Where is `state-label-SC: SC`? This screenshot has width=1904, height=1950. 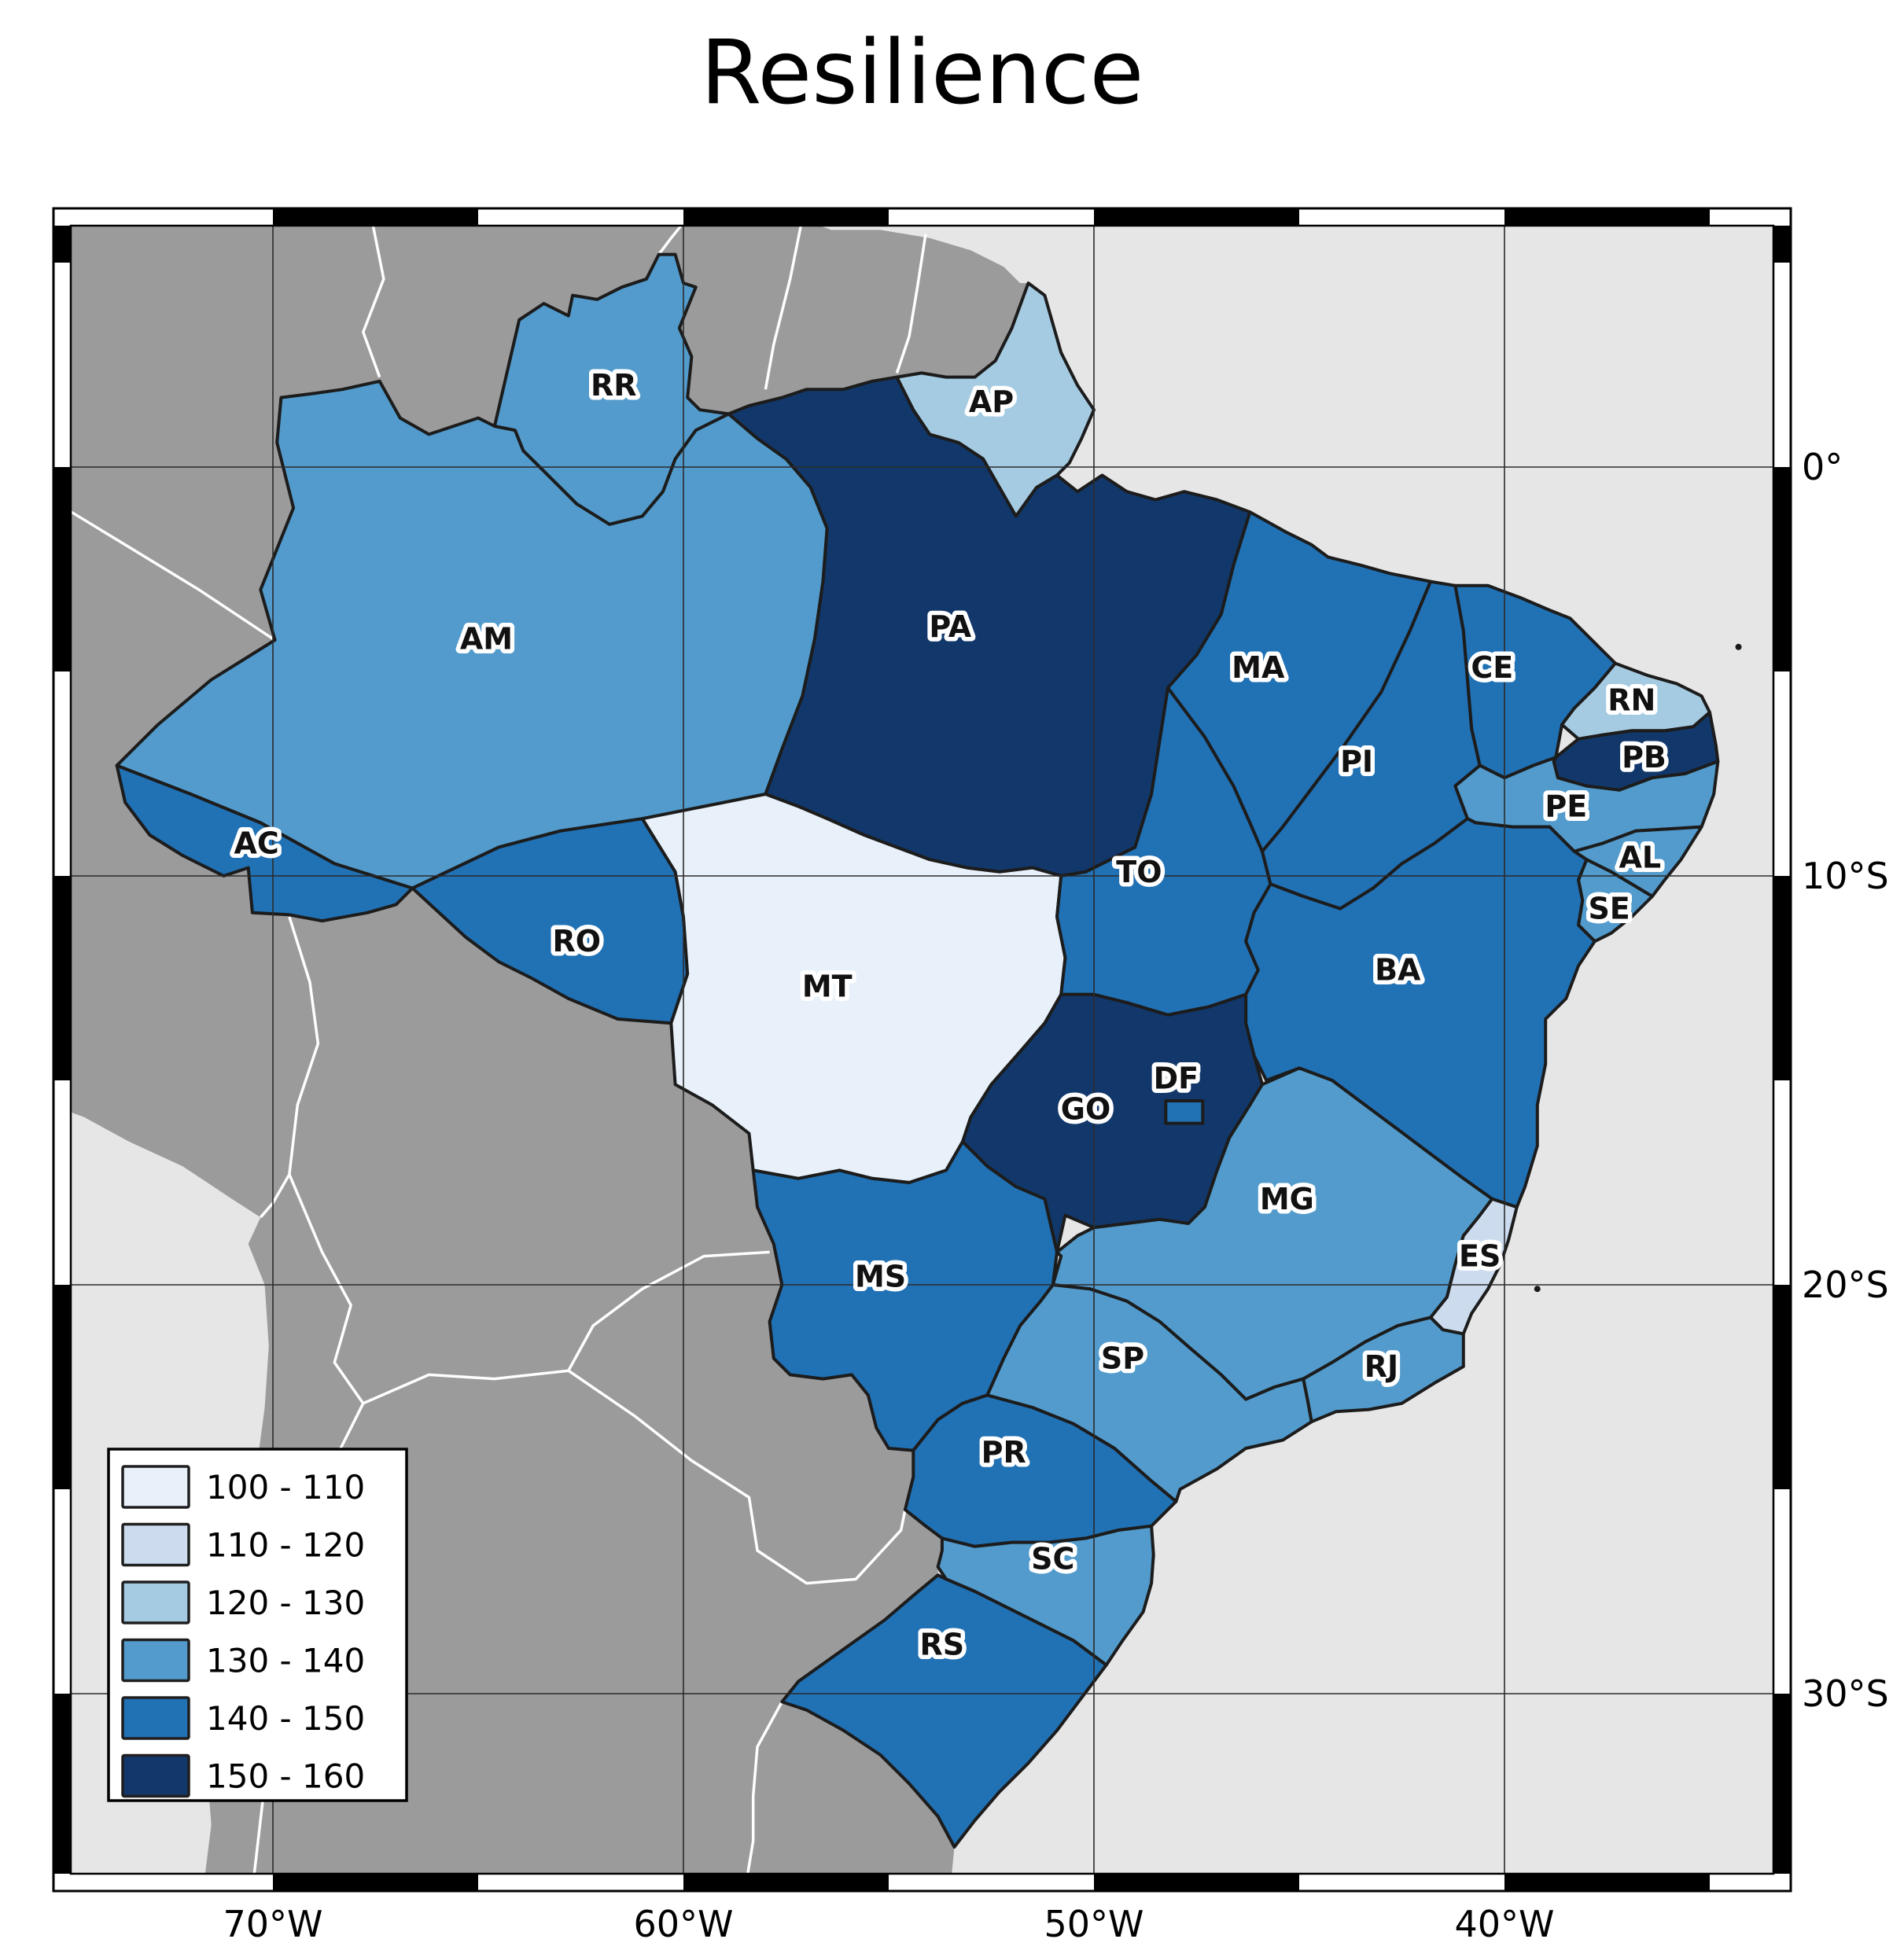 state-label-SC: SC is located at coordinates (1052, 1558).